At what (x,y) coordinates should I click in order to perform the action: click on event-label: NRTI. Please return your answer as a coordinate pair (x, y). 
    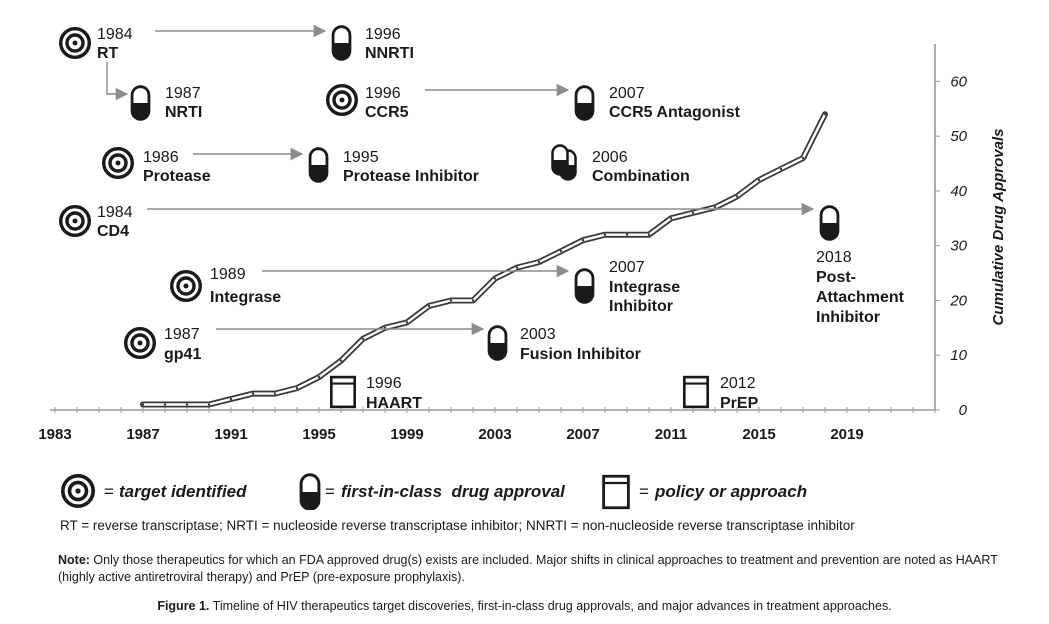
    Looking at the image, I should click on (183, 112).